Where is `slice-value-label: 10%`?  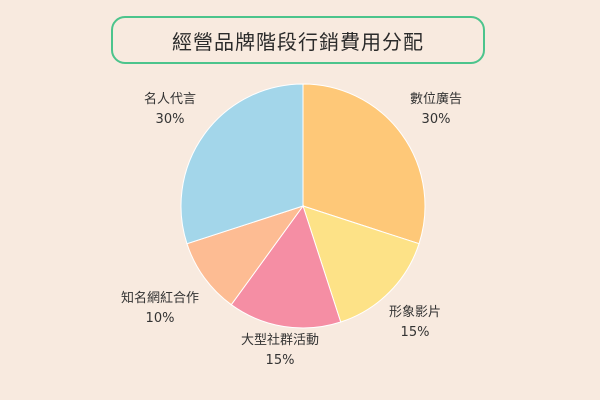 slice-value-label: 10% is located at coordinates (160, 318).